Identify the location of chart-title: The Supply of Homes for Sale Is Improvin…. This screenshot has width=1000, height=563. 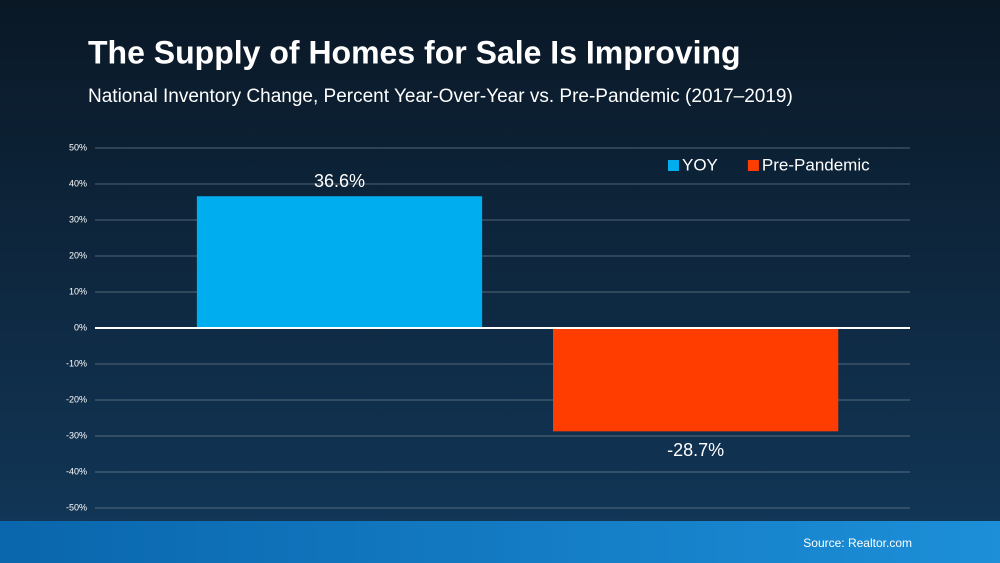
(414, 52).